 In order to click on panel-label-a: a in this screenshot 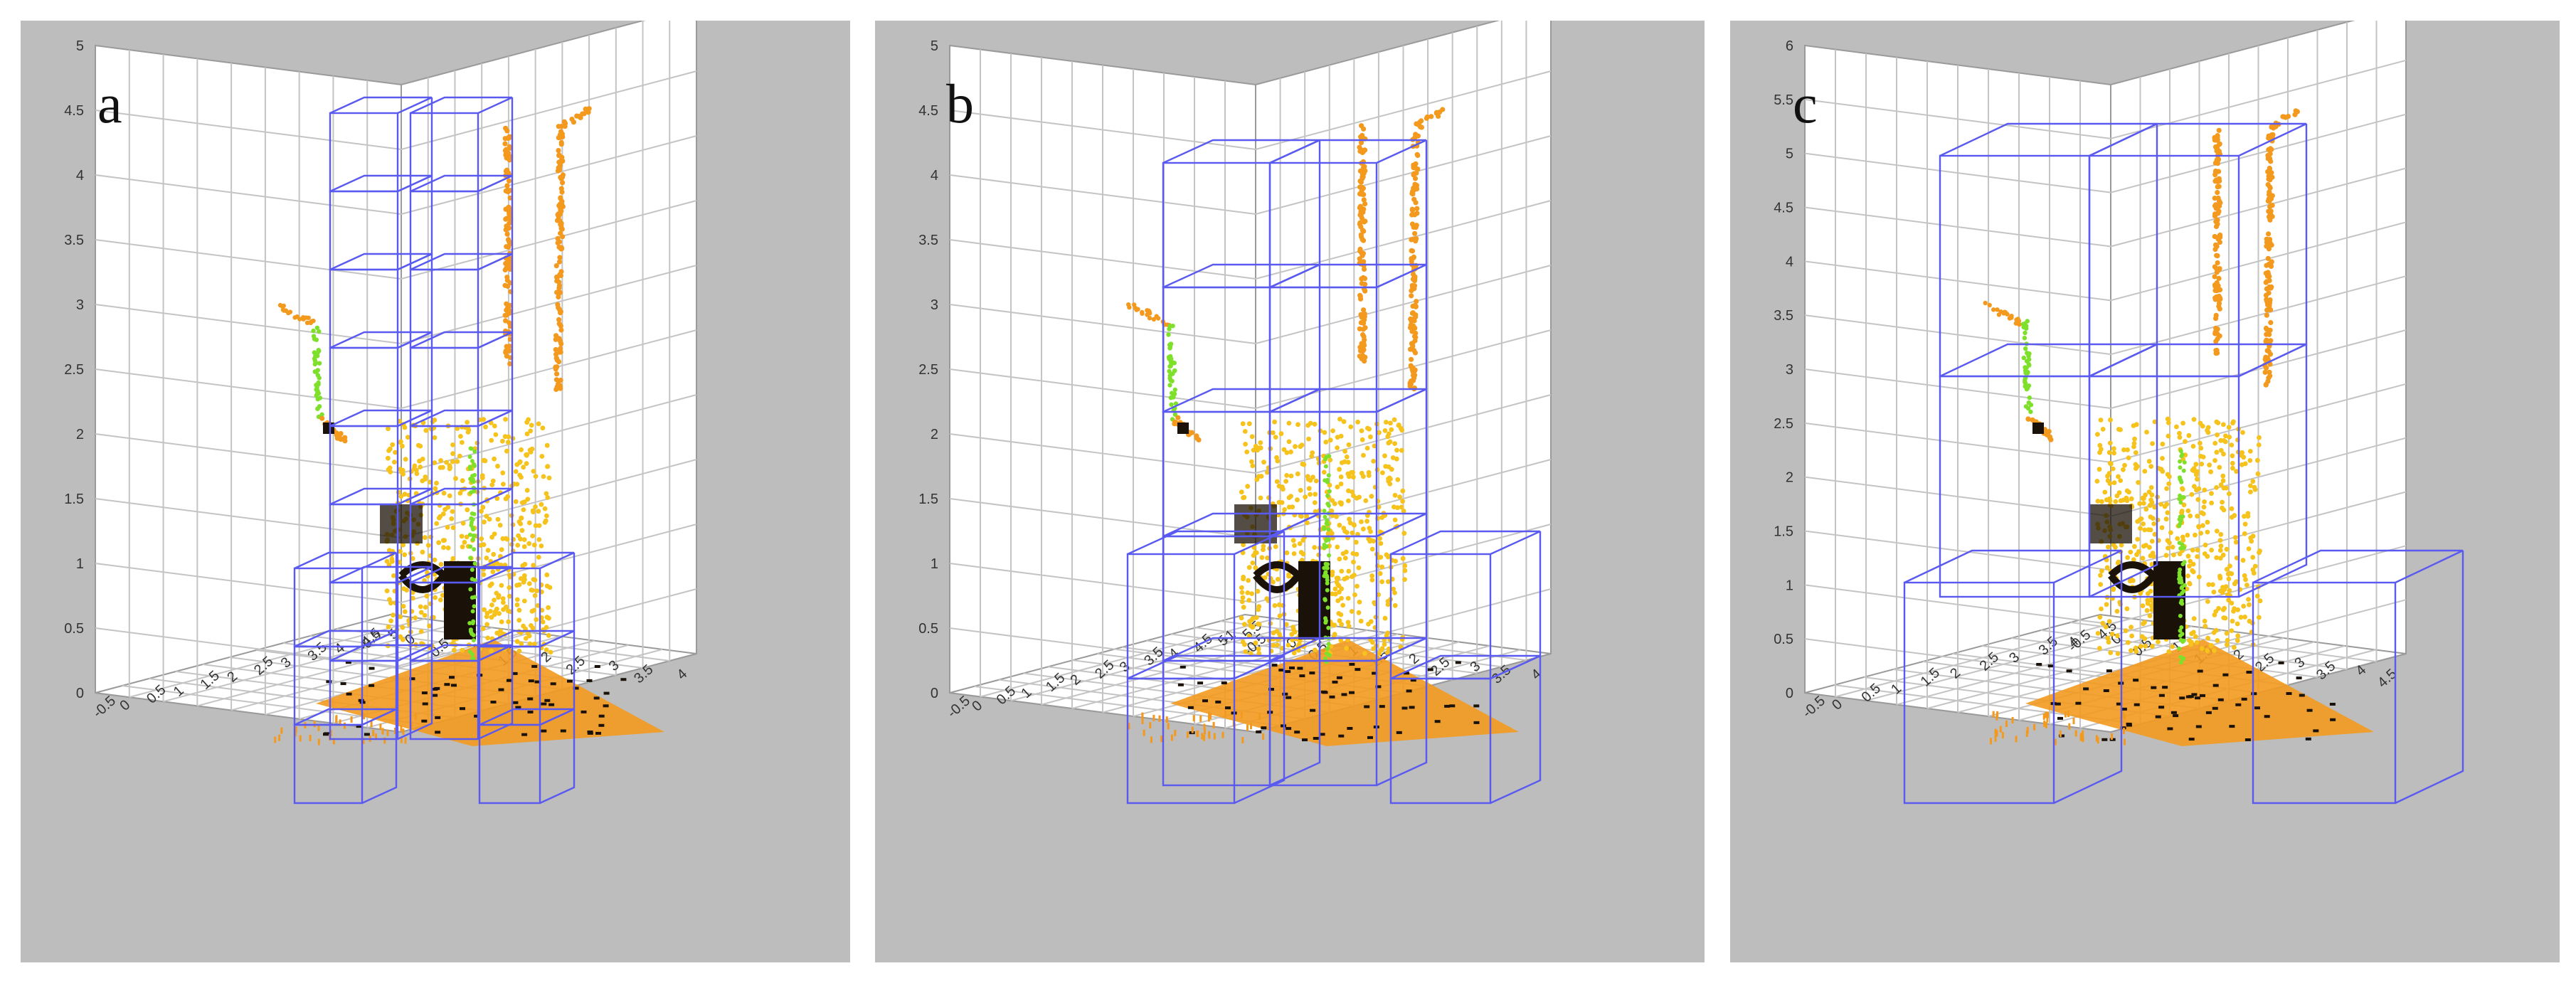, I will do `click(109, 103)`.